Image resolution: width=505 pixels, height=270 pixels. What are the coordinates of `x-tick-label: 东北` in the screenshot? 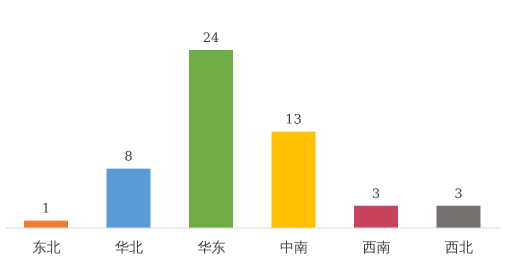 It's located at (46, 248).